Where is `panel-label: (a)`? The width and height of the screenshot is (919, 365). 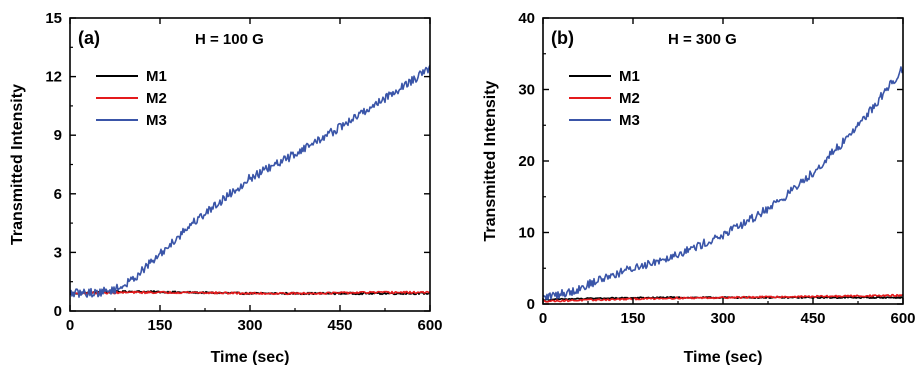
panel-label: (a) is located at coordinates (89, 38).